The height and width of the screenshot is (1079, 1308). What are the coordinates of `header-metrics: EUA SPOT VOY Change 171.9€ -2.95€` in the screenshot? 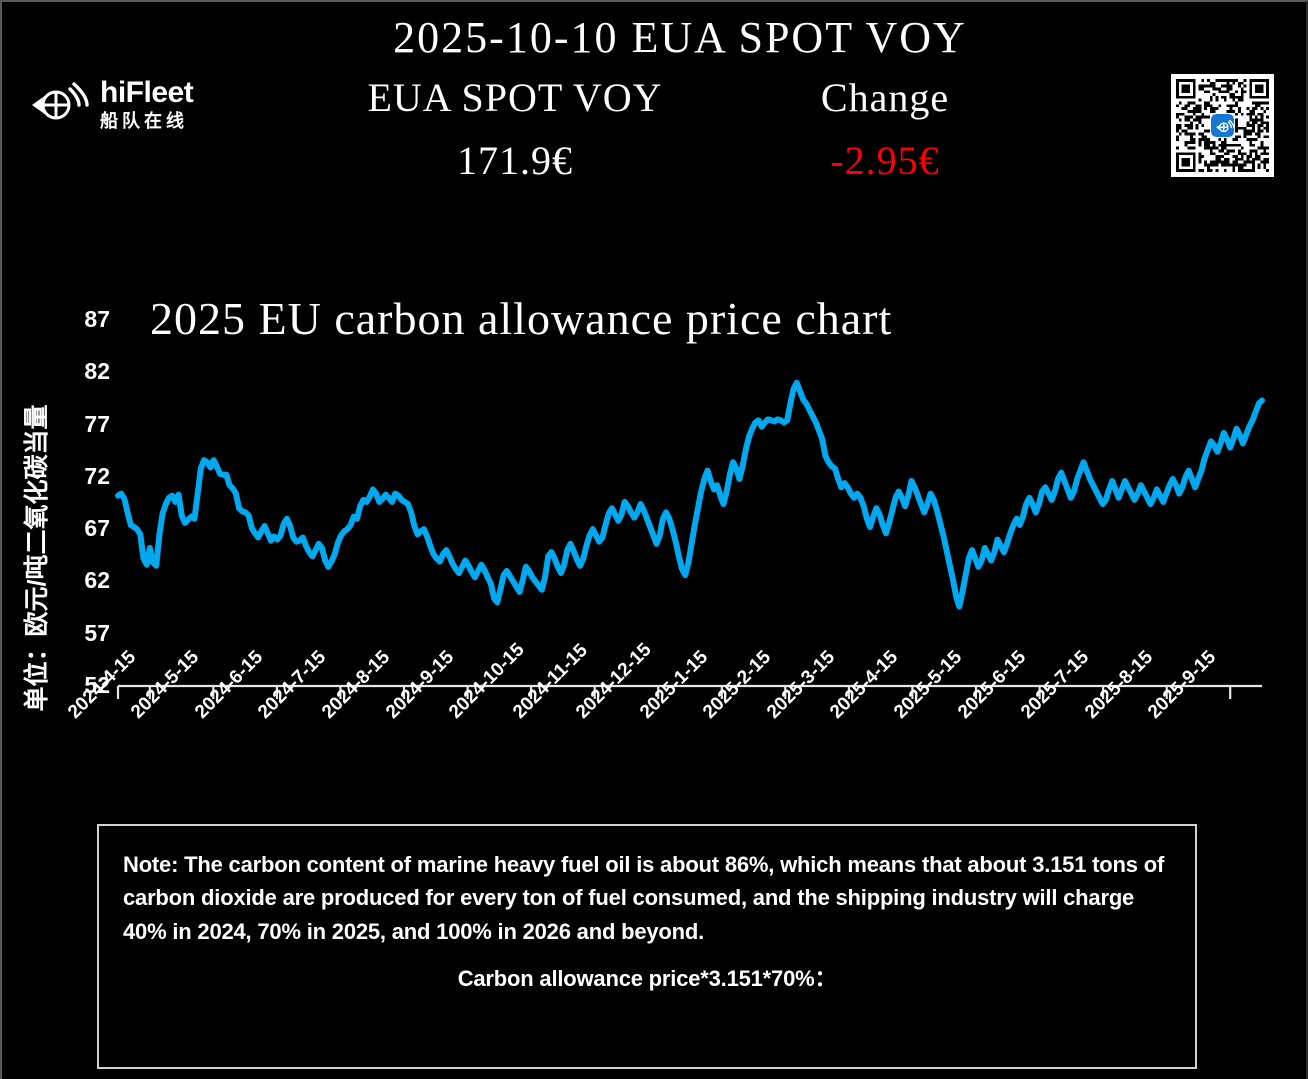 It's located at (700, 129).